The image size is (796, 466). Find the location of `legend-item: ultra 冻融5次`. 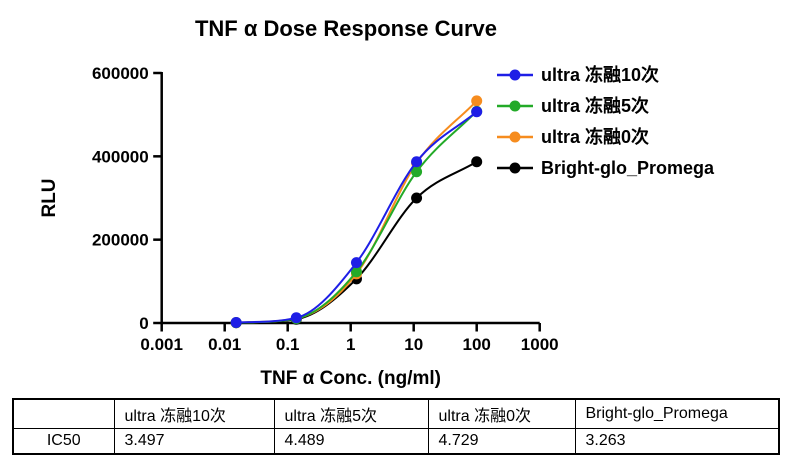

legend-item: ultra 冻融5次 is located at coordinates (573, 105).